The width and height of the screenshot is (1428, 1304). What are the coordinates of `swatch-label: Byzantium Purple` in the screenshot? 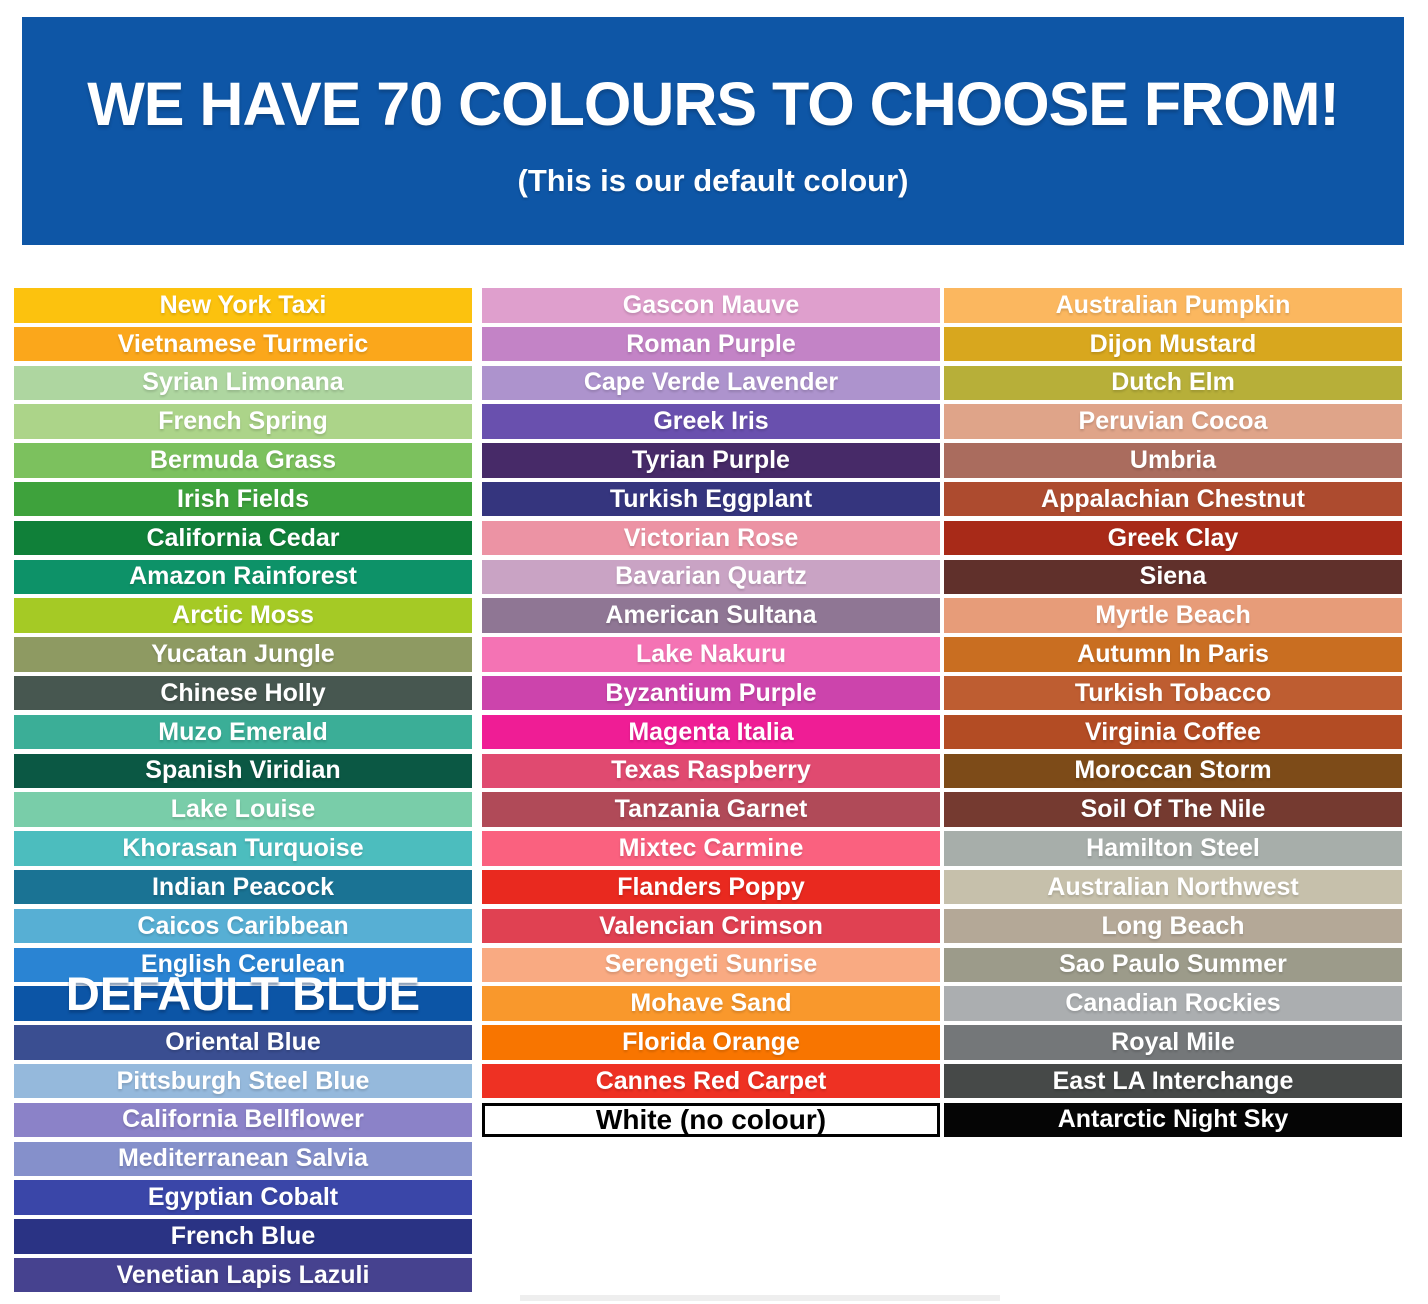 It's located at (711, 692).